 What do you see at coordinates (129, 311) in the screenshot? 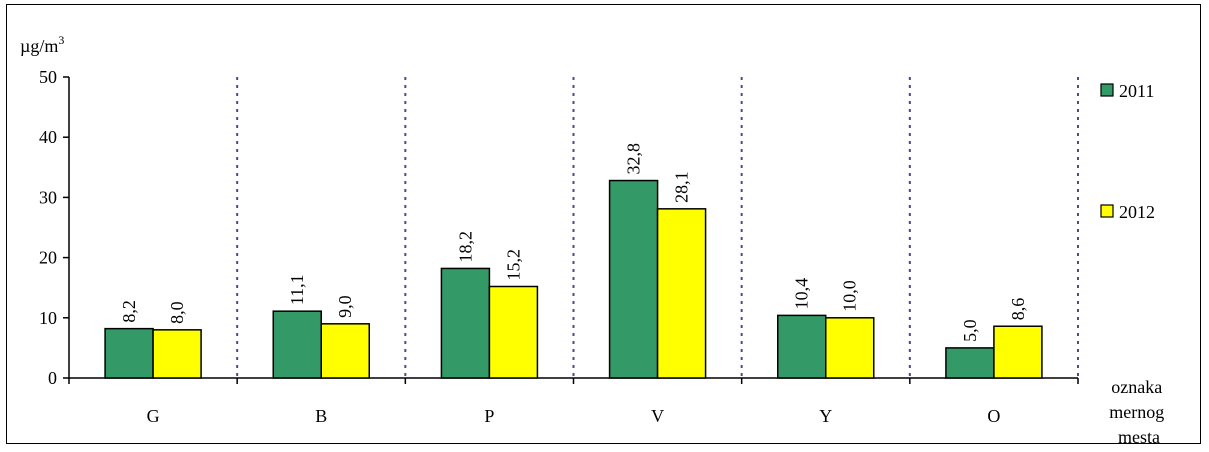
I see `data-label: 8,2` at bounding box center [129, 311].